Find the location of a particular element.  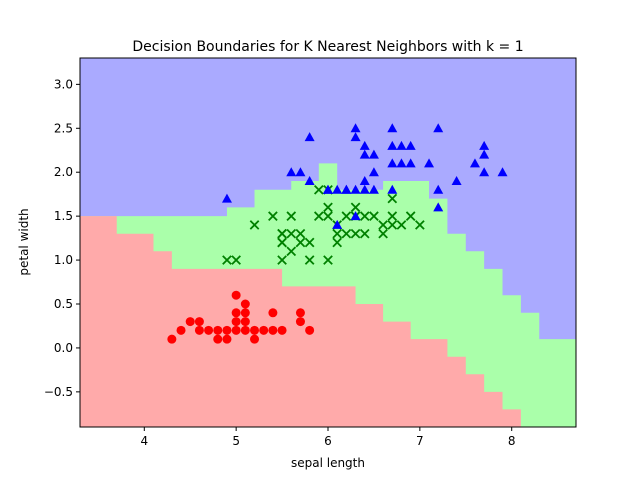

x-tick-label: 4 is located at coordinates (144, 441).